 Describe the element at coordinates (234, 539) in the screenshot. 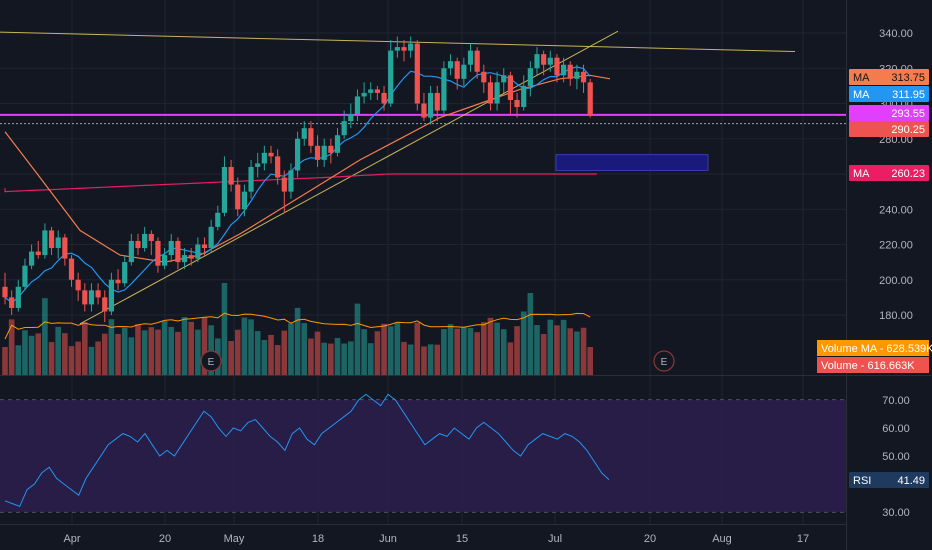

I see `time-tick-label: May` at that location.